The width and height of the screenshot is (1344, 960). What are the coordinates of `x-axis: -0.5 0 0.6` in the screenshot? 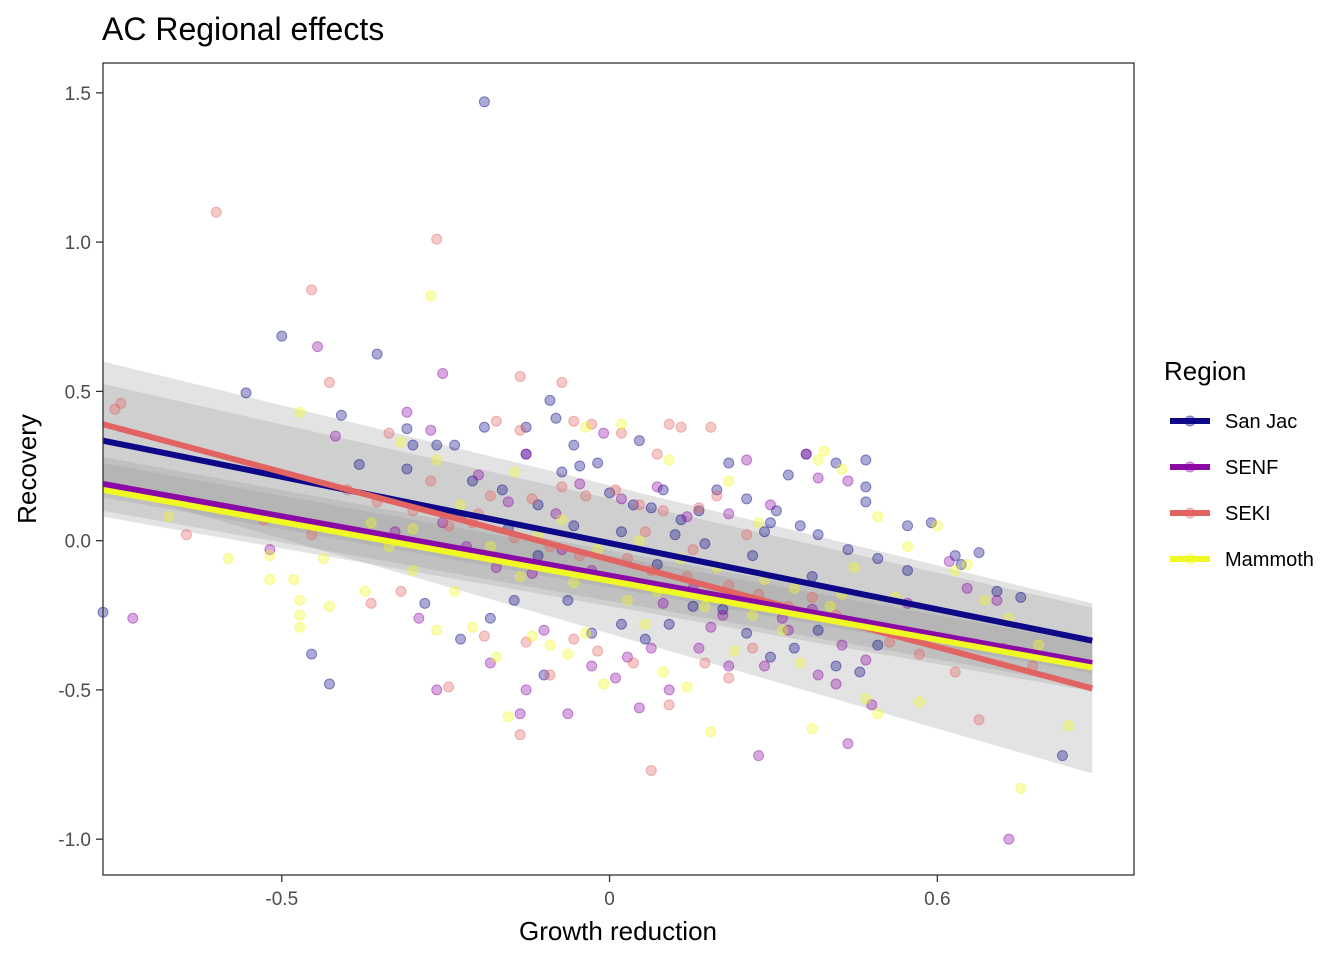 It's located at (608, 892).